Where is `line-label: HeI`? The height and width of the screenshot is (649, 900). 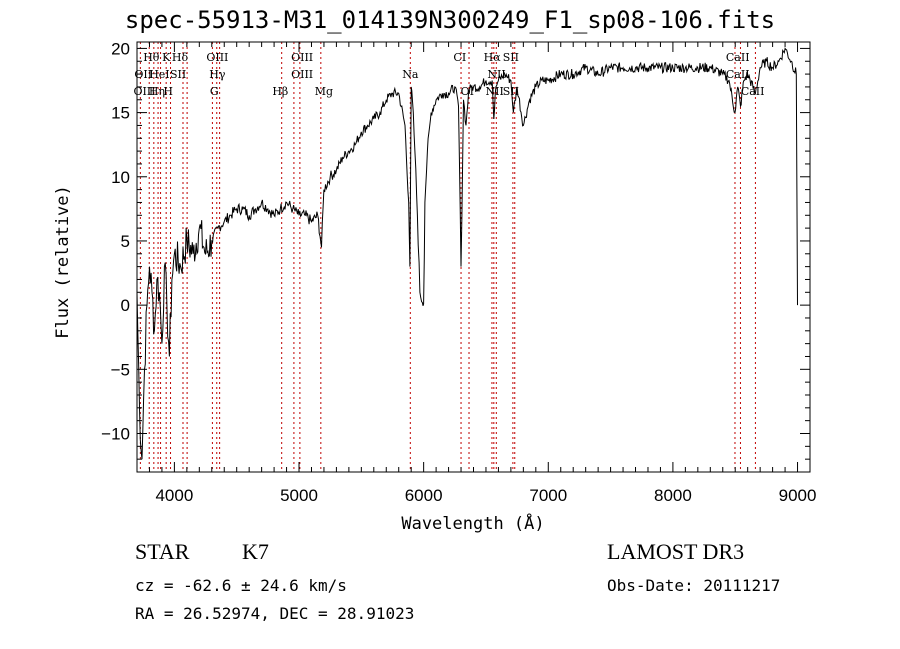
line-label: HeI is located at coordinates (159, 74).